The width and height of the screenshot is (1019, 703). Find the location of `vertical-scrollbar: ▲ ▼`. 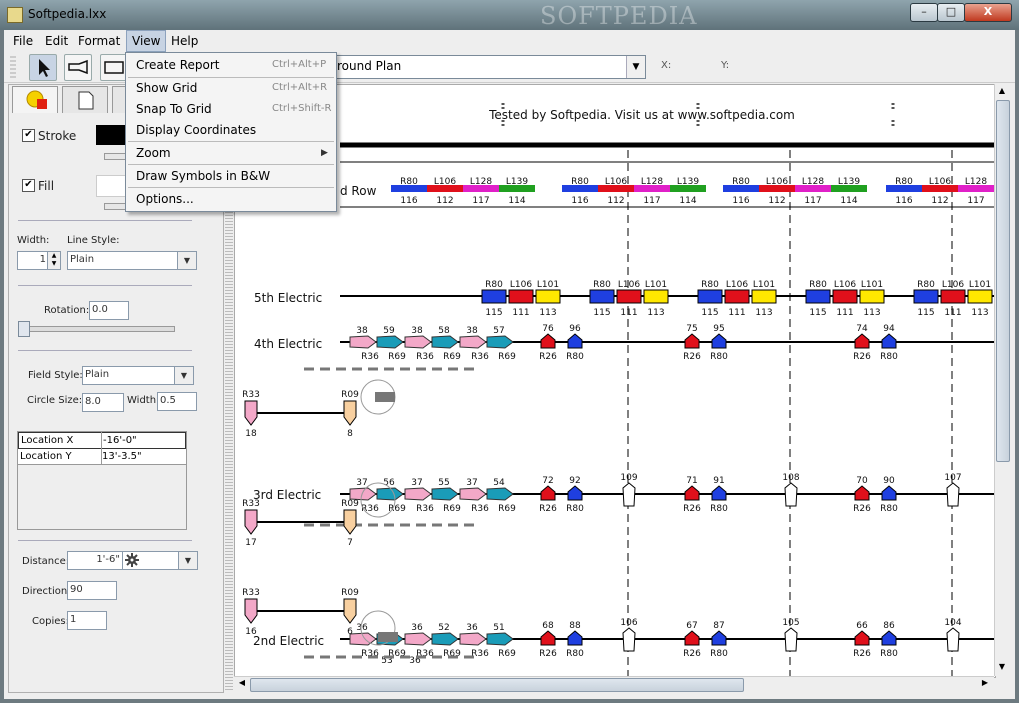

vertical-scrollbar: ▲ ▼ is located at coordinates (1002, 380).